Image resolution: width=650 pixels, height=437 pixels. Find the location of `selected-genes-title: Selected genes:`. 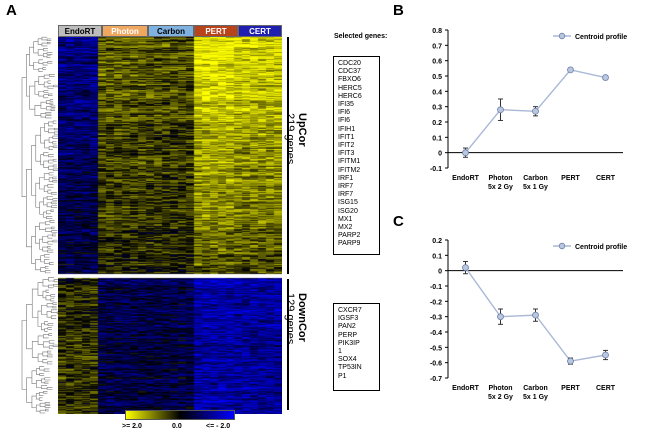

selected-genes-title: Selected genes: is located at coordinates (361, 36).